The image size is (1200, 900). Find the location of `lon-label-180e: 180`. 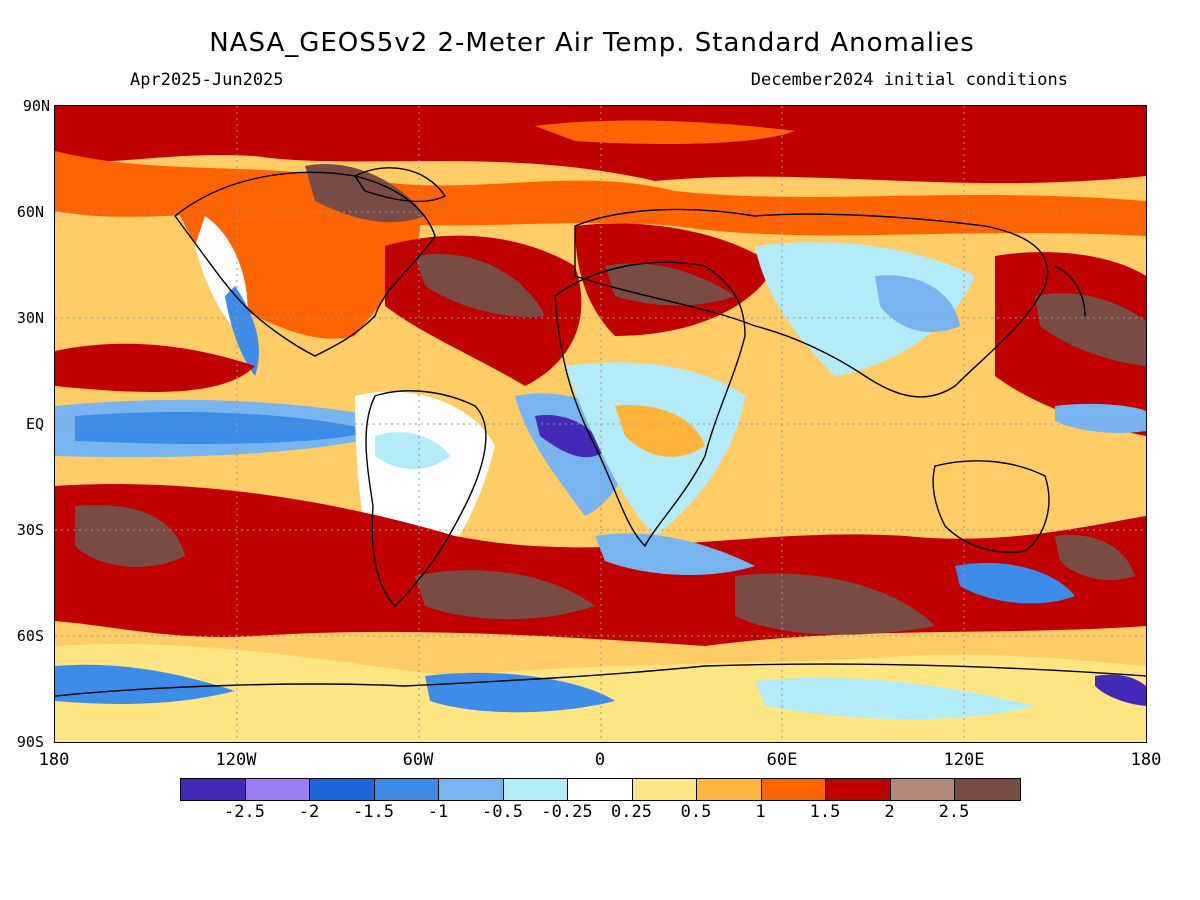

lon-label-180e: 180 is located at coordinates (1146, 760).